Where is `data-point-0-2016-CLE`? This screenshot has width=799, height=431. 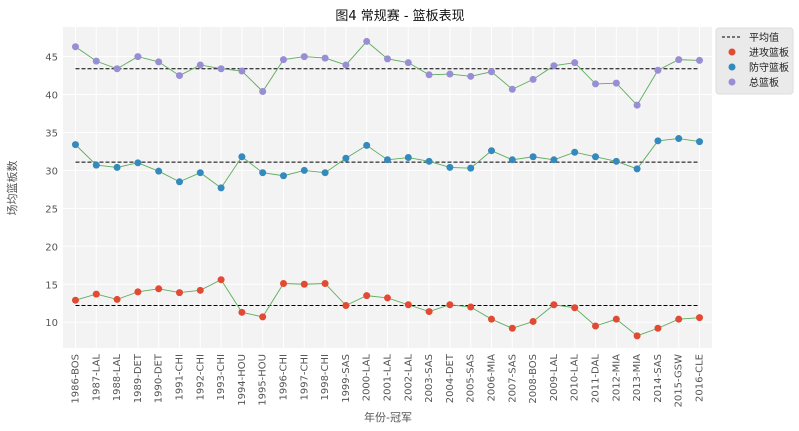
data-point-0-2016-CLE is located at coordinates (700, 318).